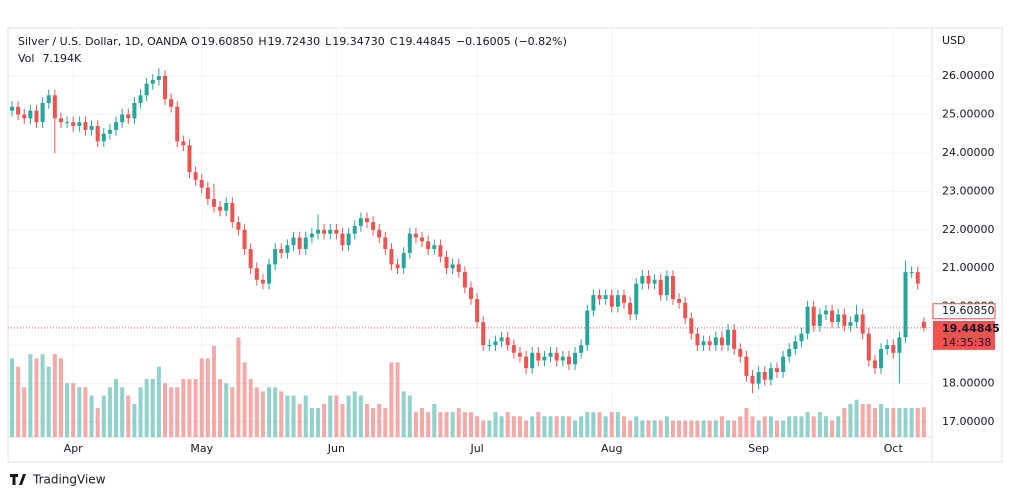 Image resolution: width=1012 pixels, height=498 pixels. I want to click on x-tick-label: Jul, so click(476, 448).